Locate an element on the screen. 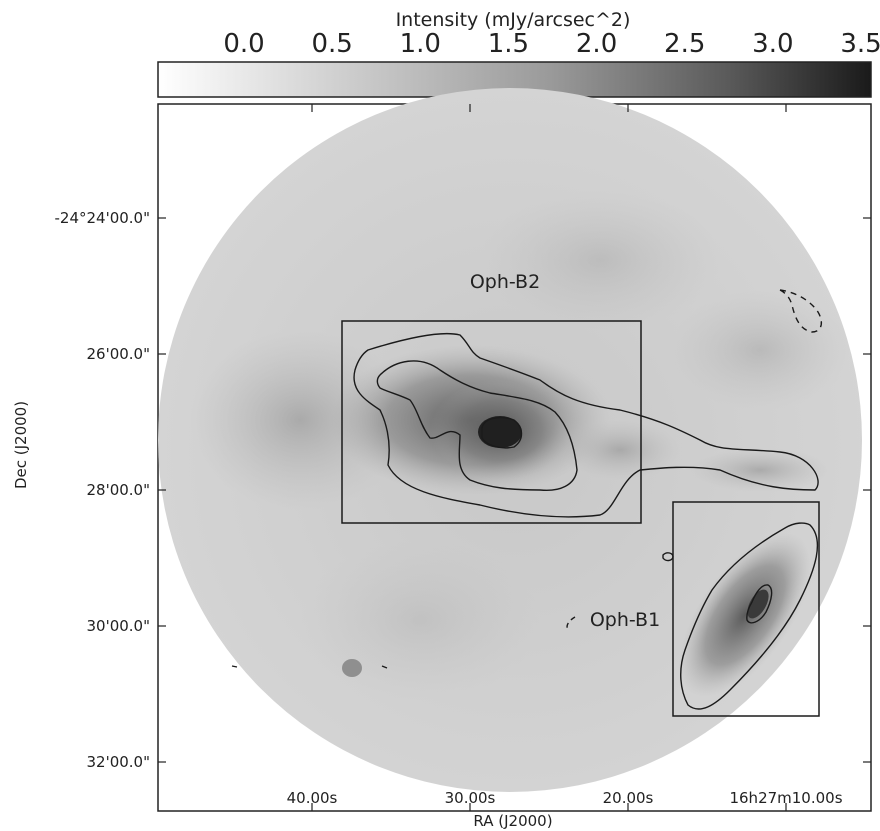  colorbar-tick-label: 1.0 is located at coordinates (420, 44).